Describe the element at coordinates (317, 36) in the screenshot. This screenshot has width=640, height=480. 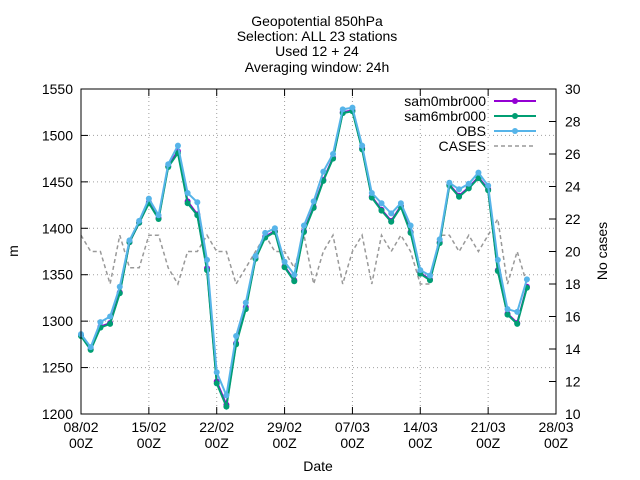
I see `title-line-2: Selection: ALL 23 stations` at that location.